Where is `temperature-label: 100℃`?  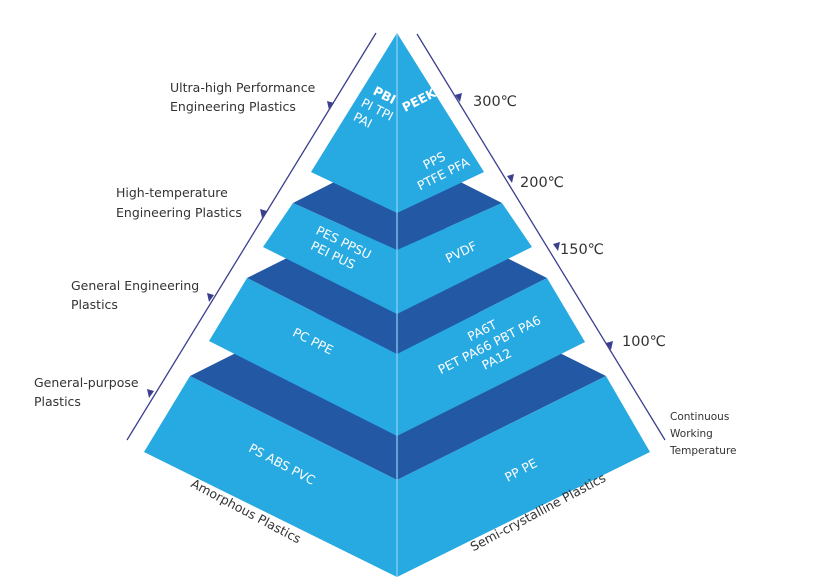 temperature-label: 100℃ is located at coordinates (644, 342).